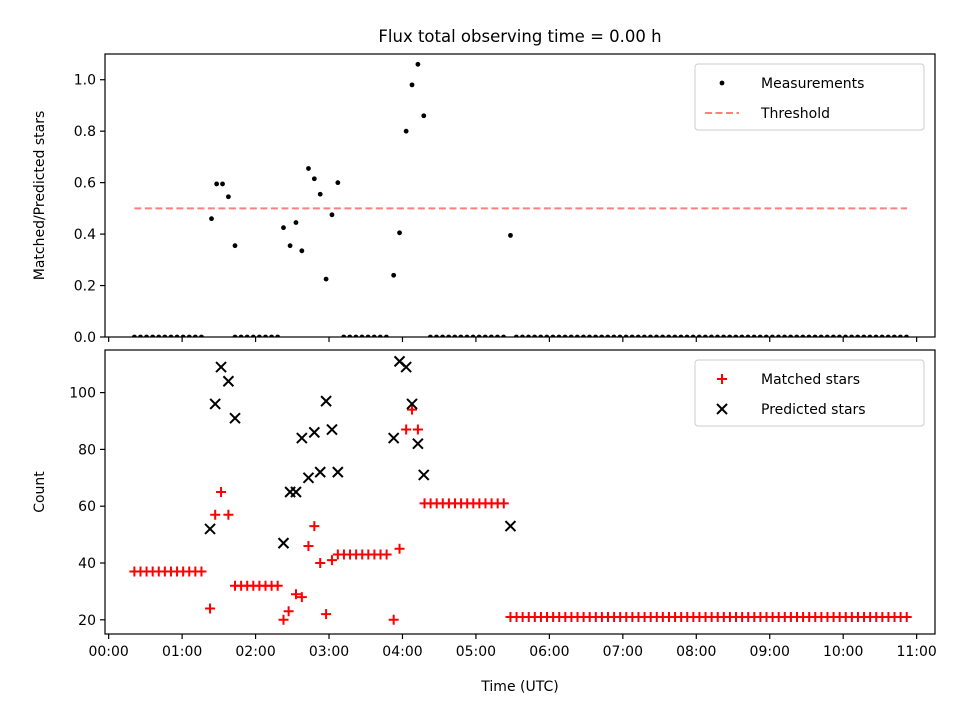 Image resolution: width=960 pixels, height=720 pixels. Describe the element at coordinates (623, 652) in the screenshot. I see `x-tick-label: 07:00` at that location.